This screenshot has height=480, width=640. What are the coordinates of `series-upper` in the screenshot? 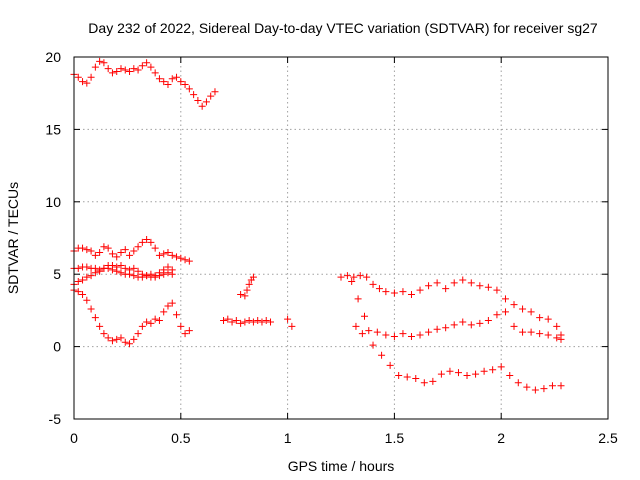 It's located at (131, 250).